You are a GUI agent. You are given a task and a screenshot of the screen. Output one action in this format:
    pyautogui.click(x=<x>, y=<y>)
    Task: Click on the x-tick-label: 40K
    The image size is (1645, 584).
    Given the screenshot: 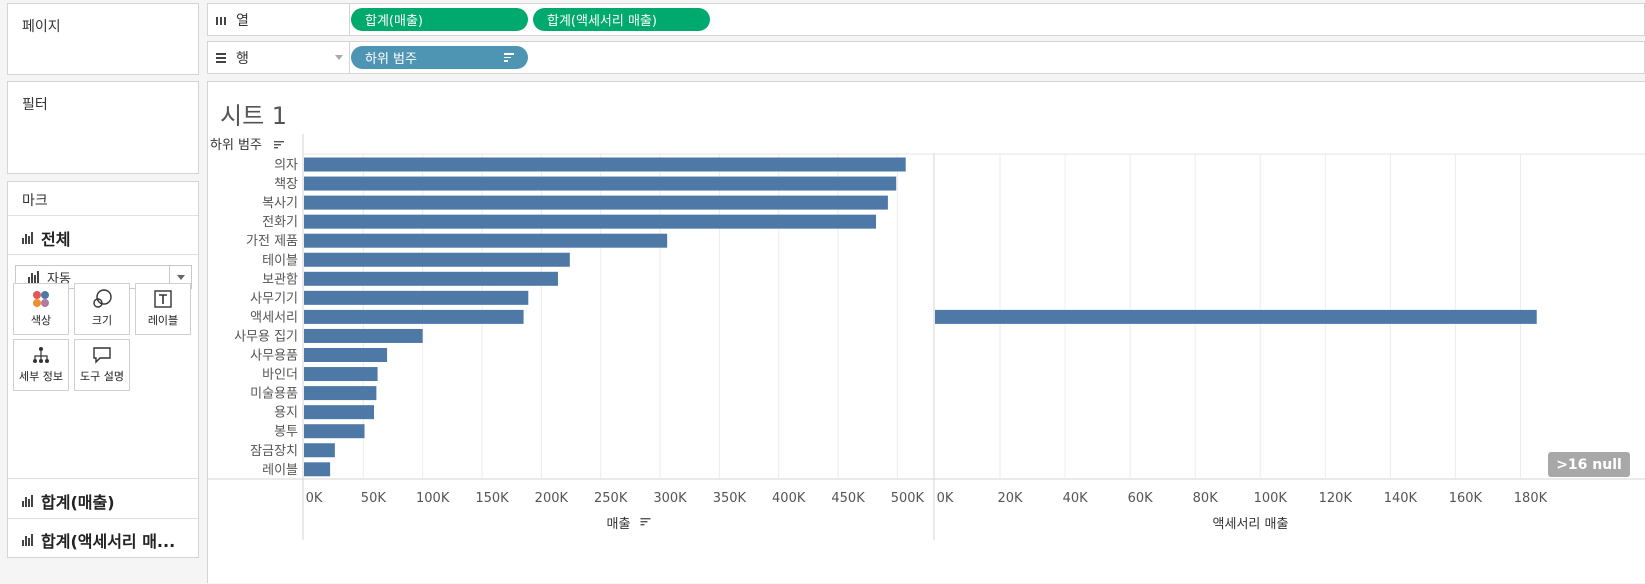 What is the action you would take?
    pyautogui.click(x=1076, y=498)
    